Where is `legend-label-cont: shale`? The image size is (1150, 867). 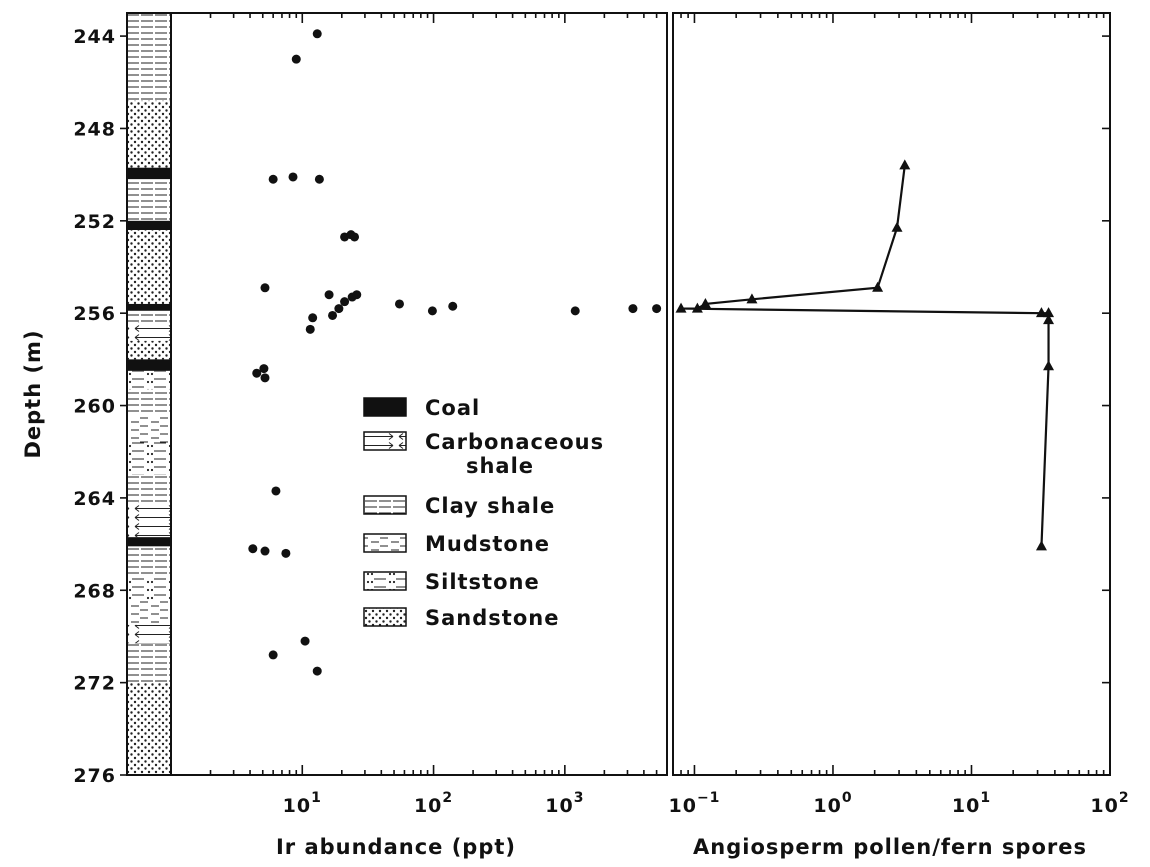 legend-label-cont: shale is located at coordinates (500, 466).